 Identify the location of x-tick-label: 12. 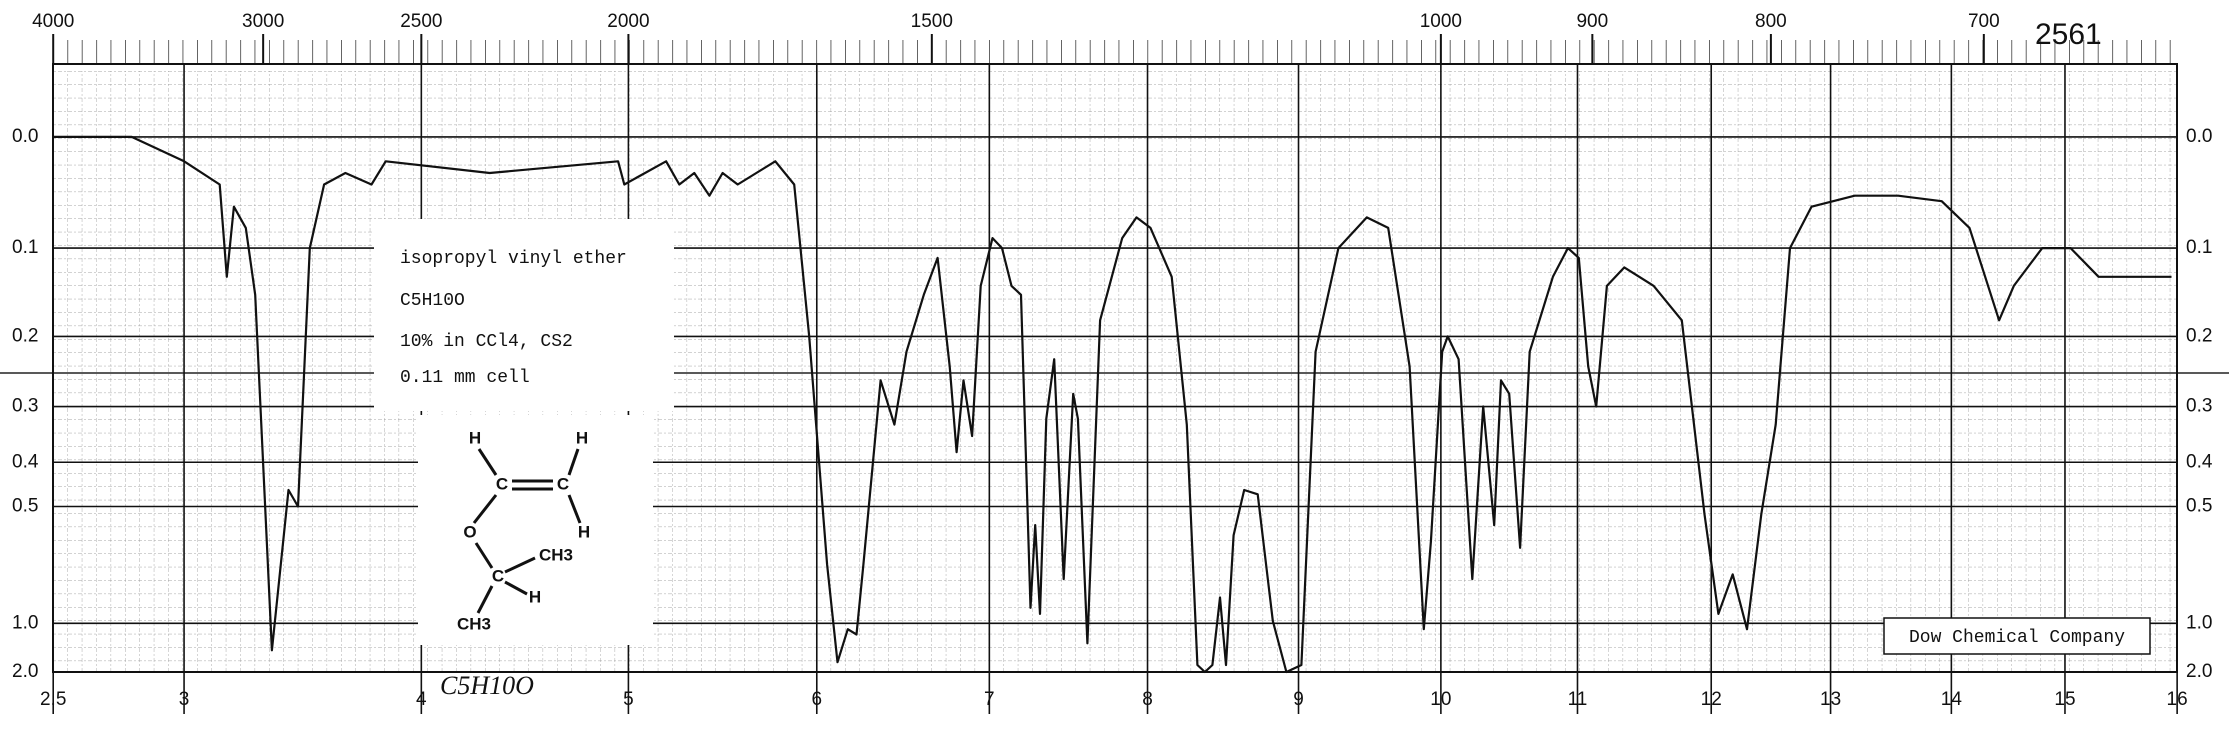
(1711, 699).